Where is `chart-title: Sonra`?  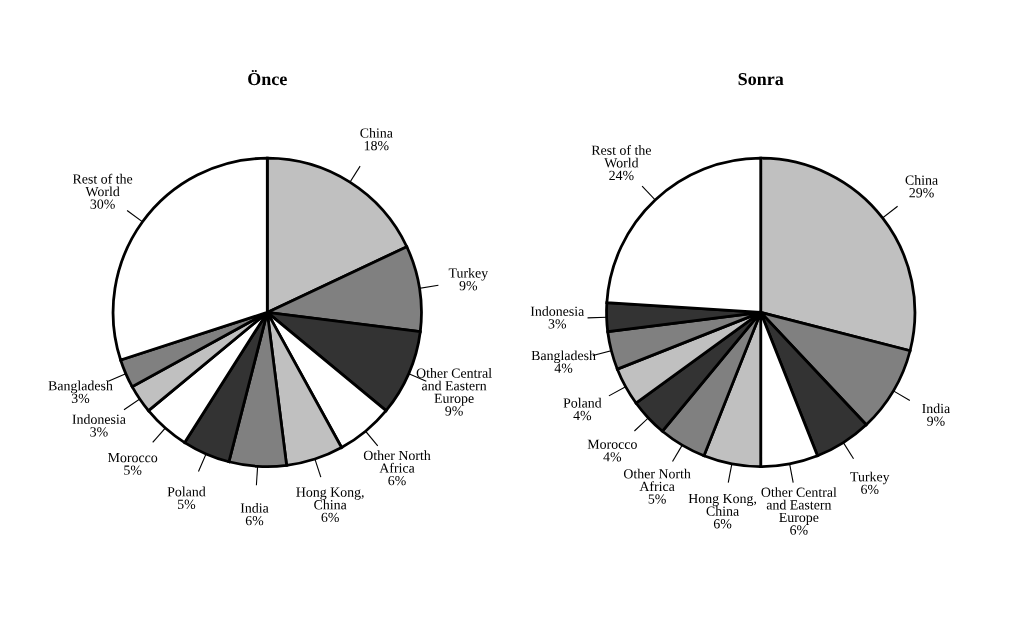 chart-title: Sonra is located at coordinates (761, 79).